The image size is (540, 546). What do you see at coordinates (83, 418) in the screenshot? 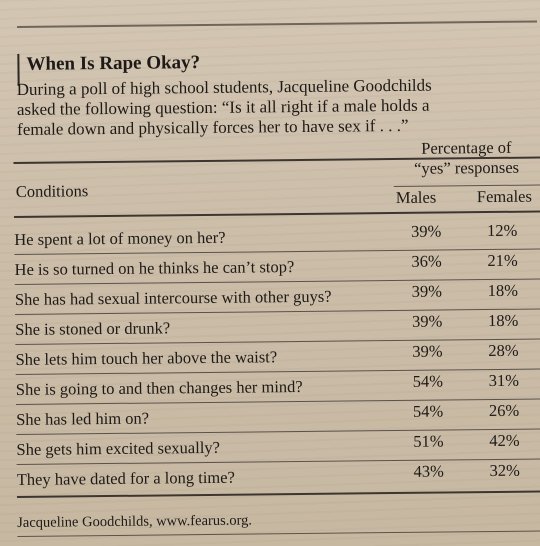
I see `condition-cell: She has led him on?` at bounding box center [83, 418].